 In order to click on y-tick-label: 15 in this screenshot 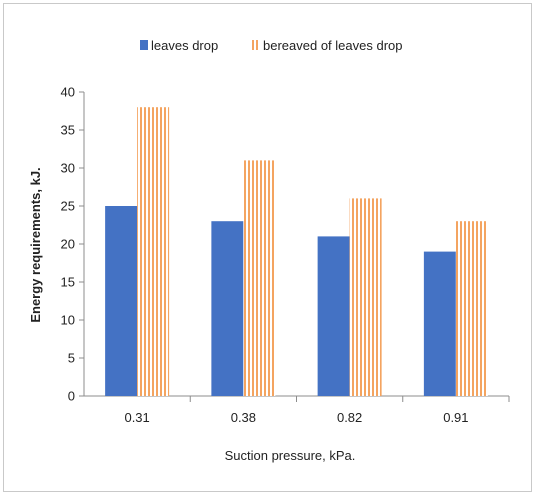, I will do `click(68, 282)`.